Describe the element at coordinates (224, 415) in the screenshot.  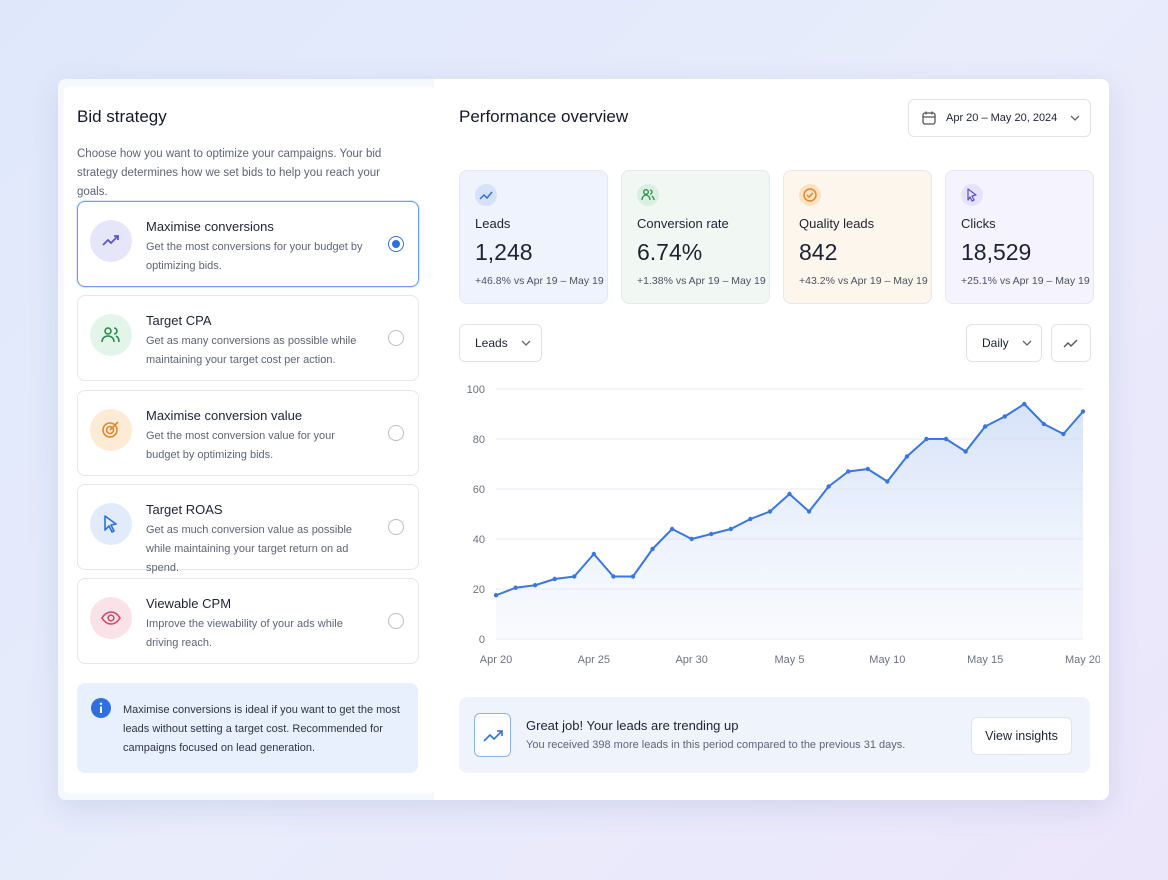
I see `option-title: Maximise conversion value` at that location.